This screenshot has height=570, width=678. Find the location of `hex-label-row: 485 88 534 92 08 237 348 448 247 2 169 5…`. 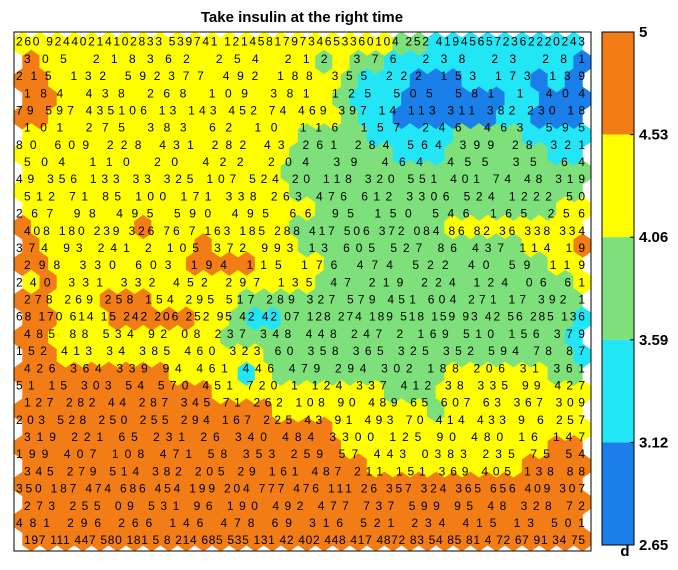

hex-label-row: 485 88 534 92 08 237 348 448 247 2 169 5… is located at coordinates (304, 334).